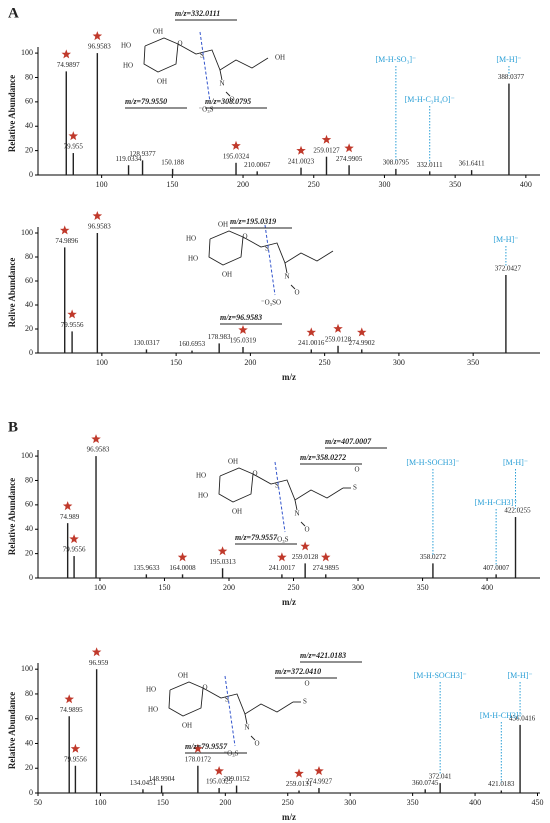 Image resolution: width=550 pixels, height=823 pixels. What do you see at coordinates (323, 655) in the screenshot?
I see `fragment-label: m/z=421.0183` at bounding box center [323, 655].